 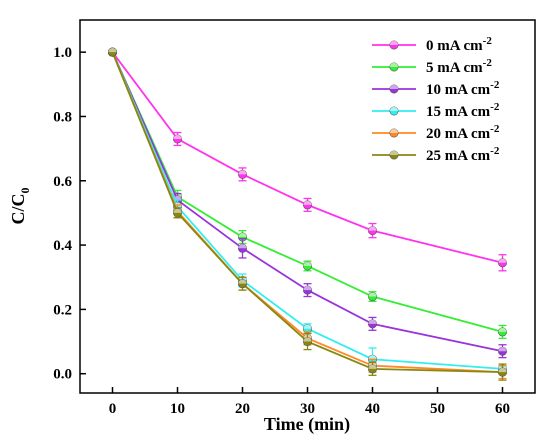 I want to click on legend-label-text: 10 mA cm, so click(x=458, y=90).